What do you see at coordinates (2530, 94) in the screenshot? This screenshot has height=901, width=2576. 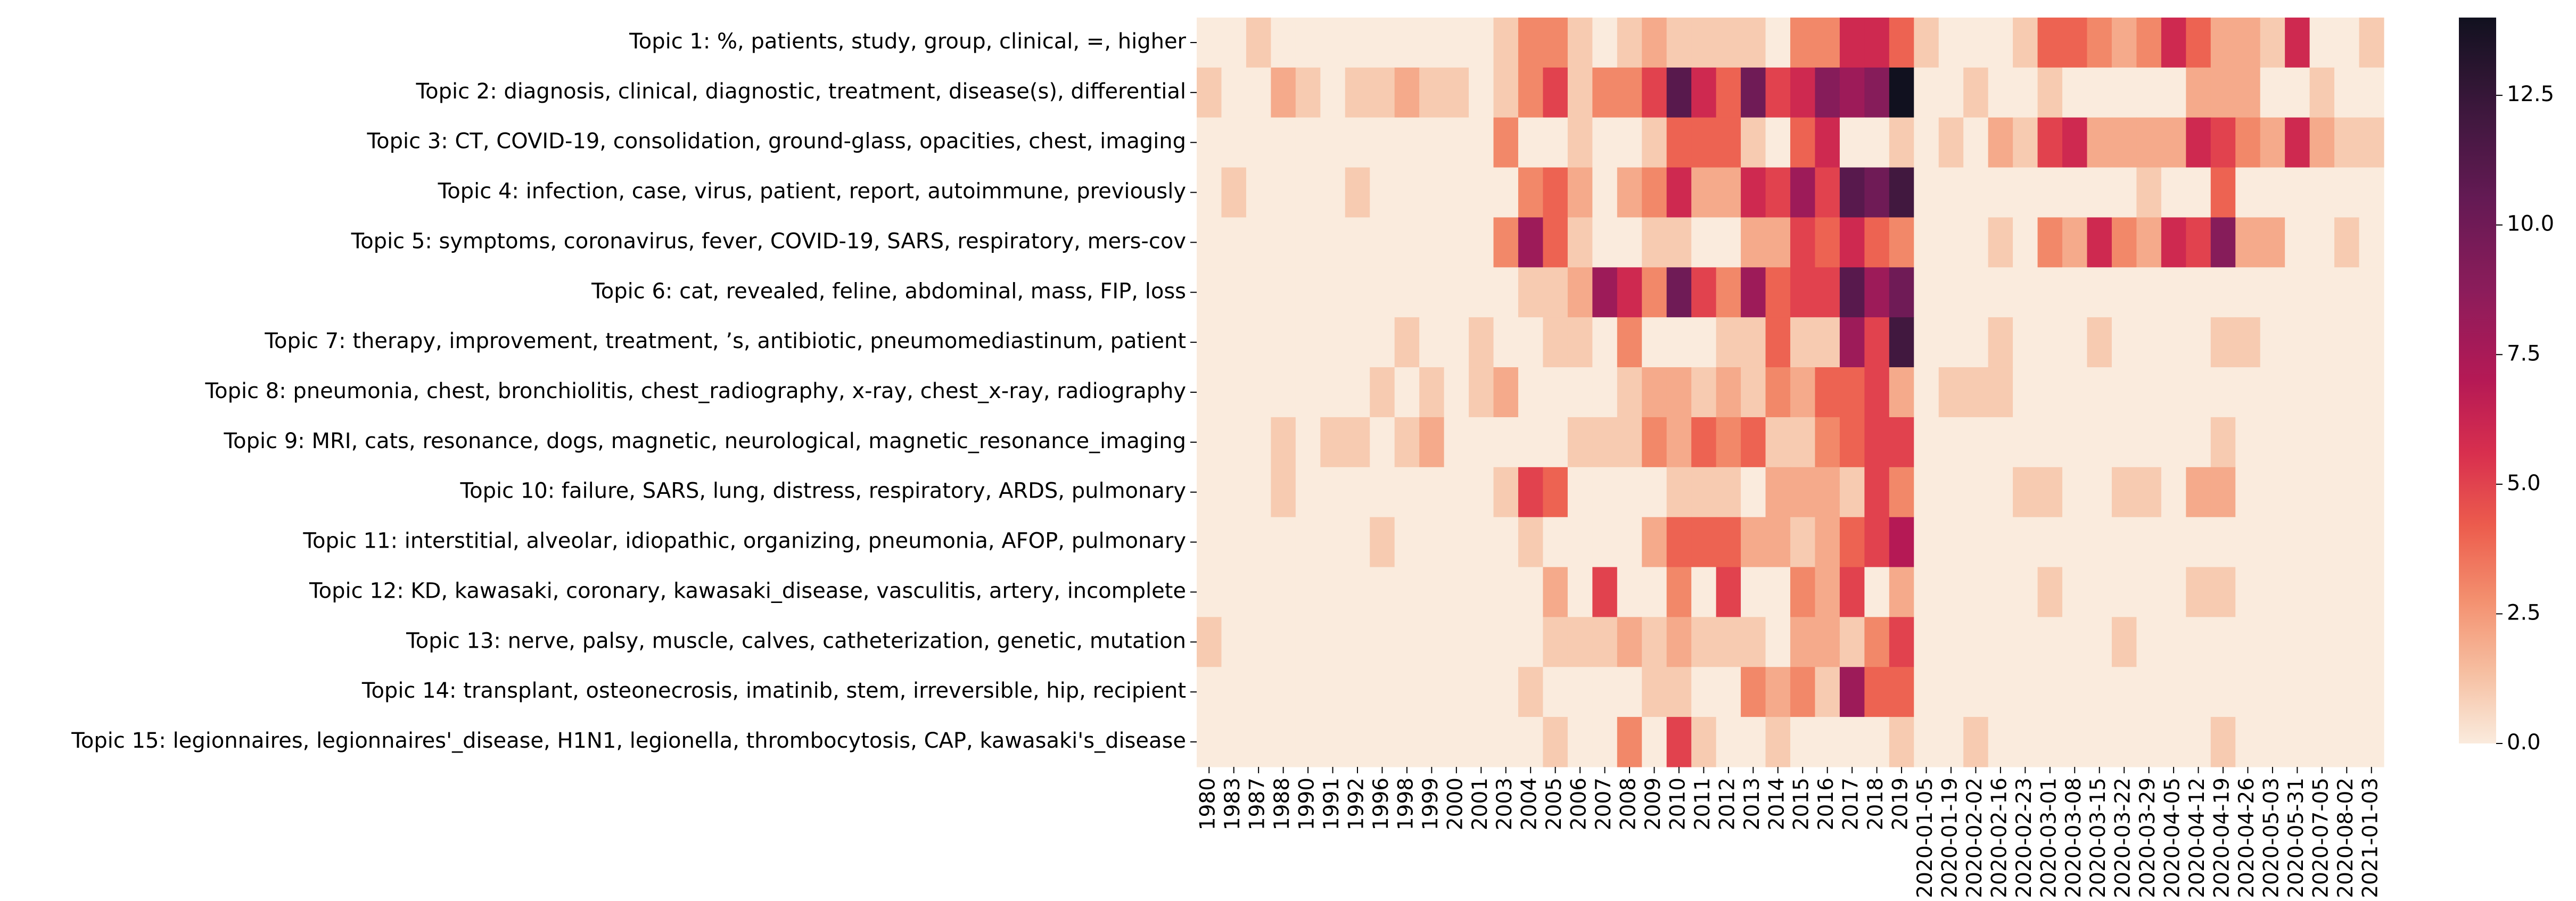 I see `colorbar-tick-label: 12.5` at bounding box center [2530, 94].